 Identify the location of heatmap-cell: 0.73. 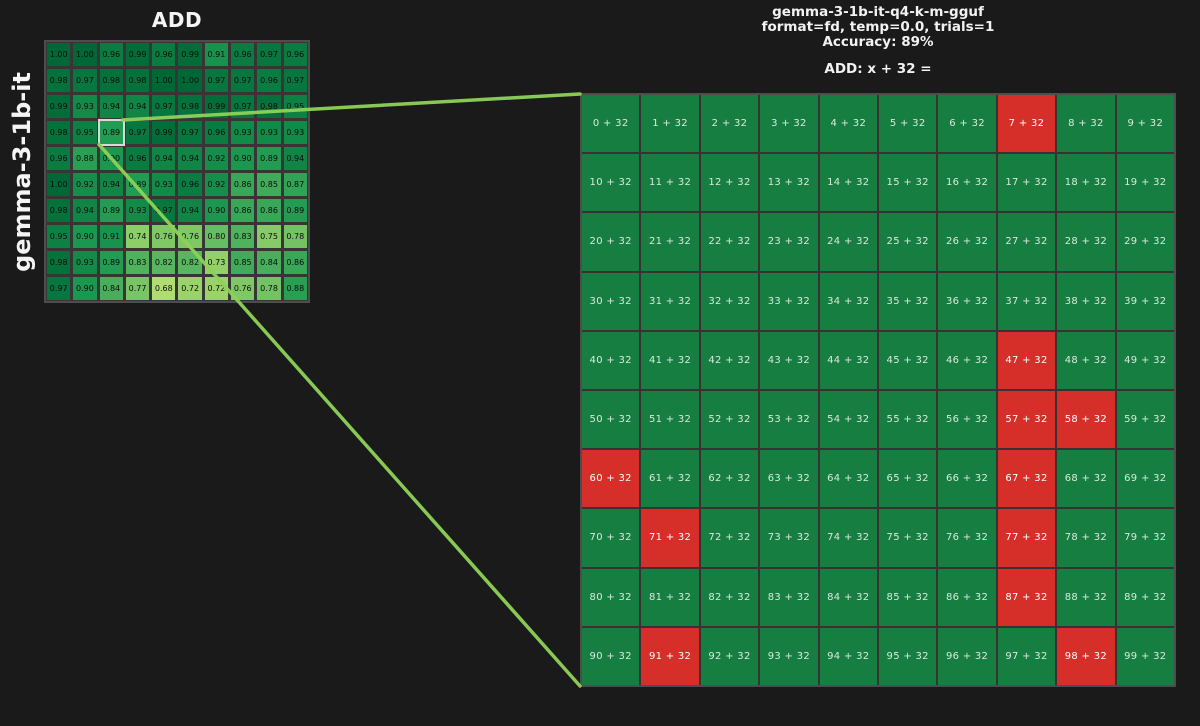
(216, 262).